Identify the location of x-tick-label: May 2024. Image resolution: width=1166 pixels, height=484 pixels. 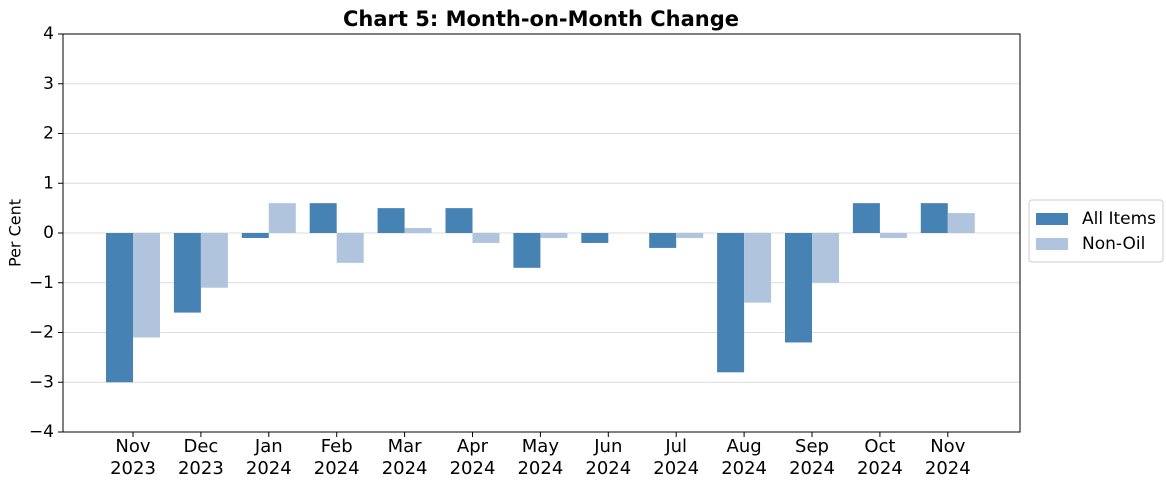
(540, 457).